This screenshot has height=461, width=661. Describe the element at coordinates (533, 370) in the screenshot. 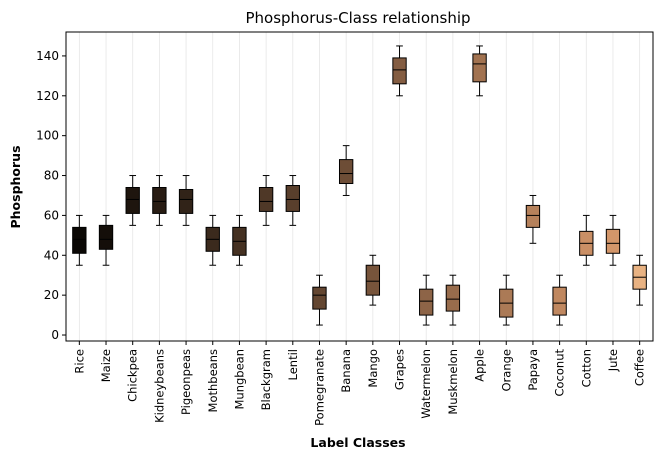

I see `x-tick-label: Papaya` at that location.